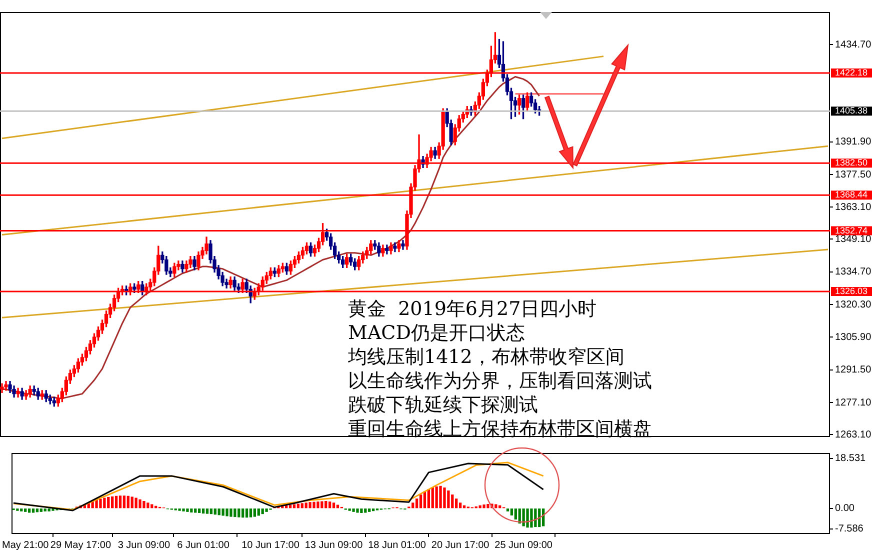 The height and width of the screenshot is (550, 872). Describe the element at coordinates (853, 370) in the screenshot. I see `y-tick-label: 1291.50` at that location.